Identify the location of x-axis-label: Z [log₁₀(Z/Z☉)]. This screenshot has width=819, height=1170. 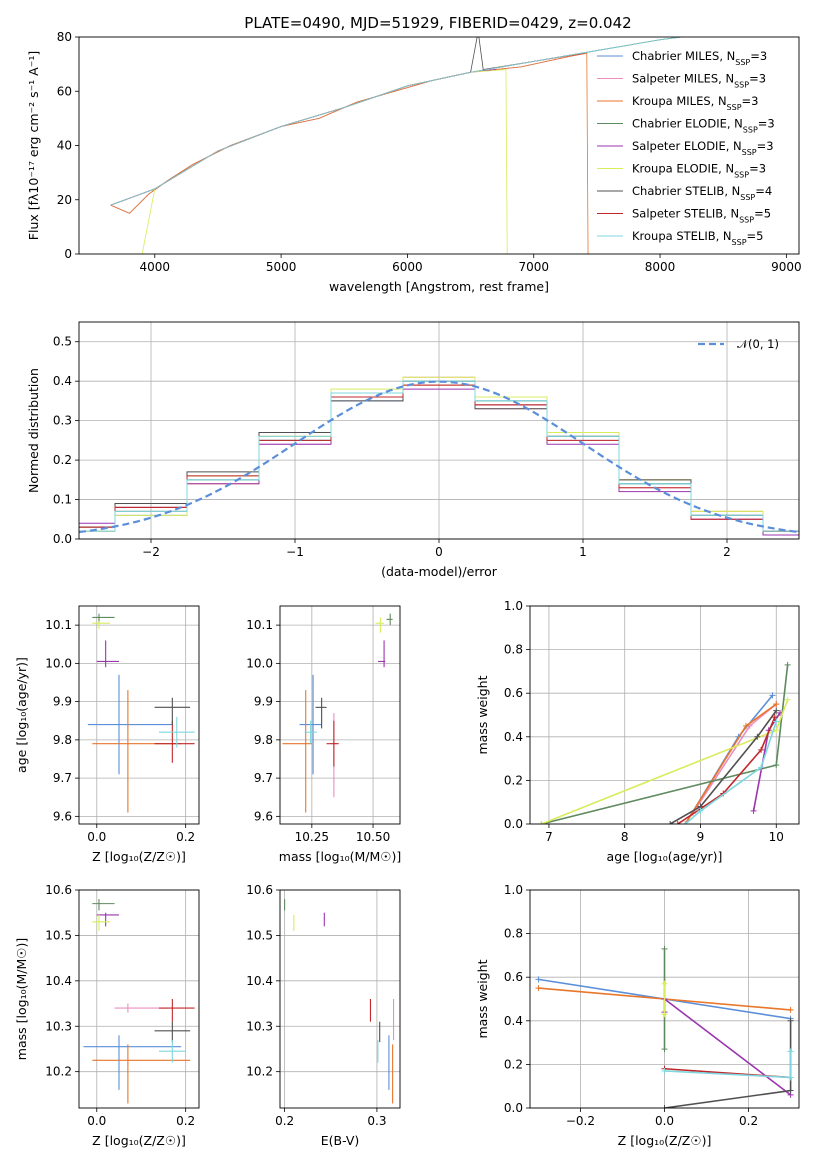
(665, 1140).